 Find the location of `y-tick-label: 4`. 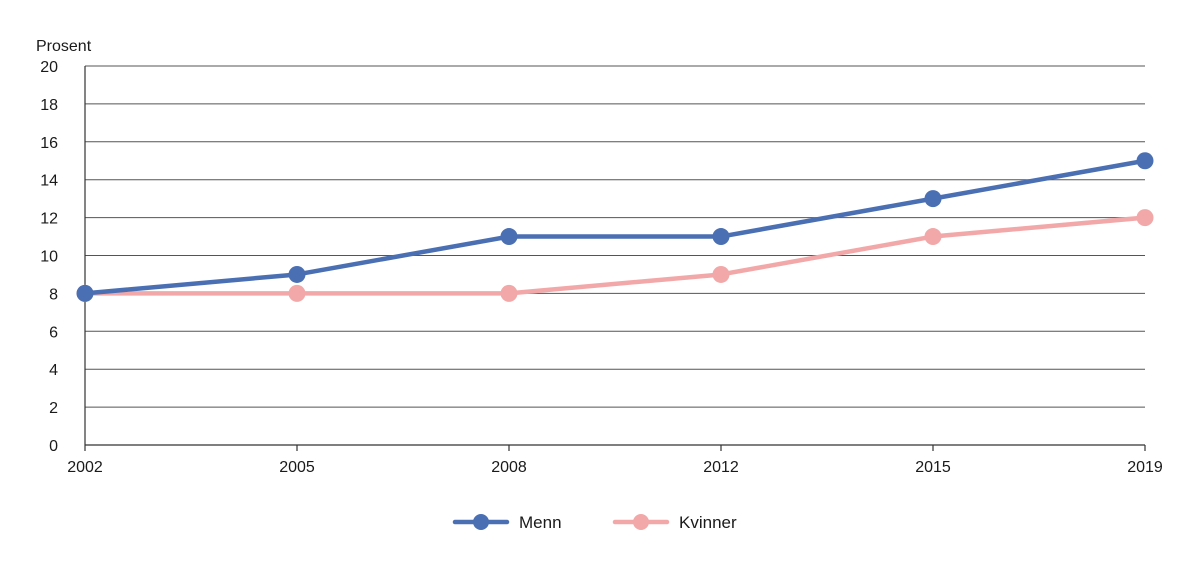

y-tick-label: 4 is located at coordinates (53, 370).